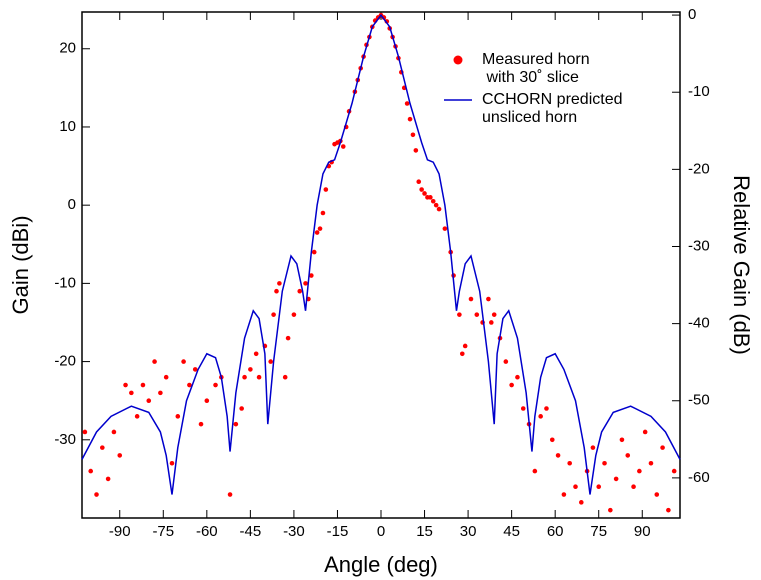  What do you see at coordinates (598, 531) in the screenshot?
I see `x-tick-label: 75` at bounding box center [598, 531].